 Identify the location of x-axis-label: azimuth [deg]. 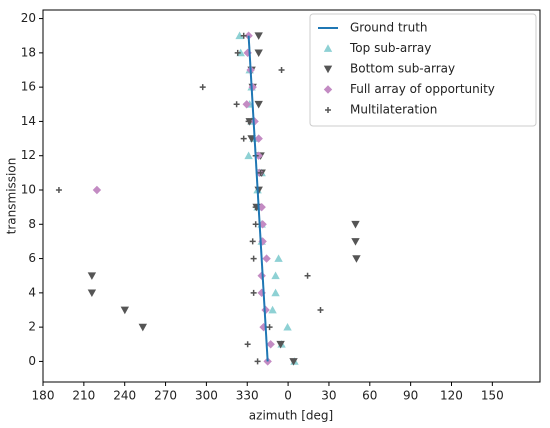
(291, 416).